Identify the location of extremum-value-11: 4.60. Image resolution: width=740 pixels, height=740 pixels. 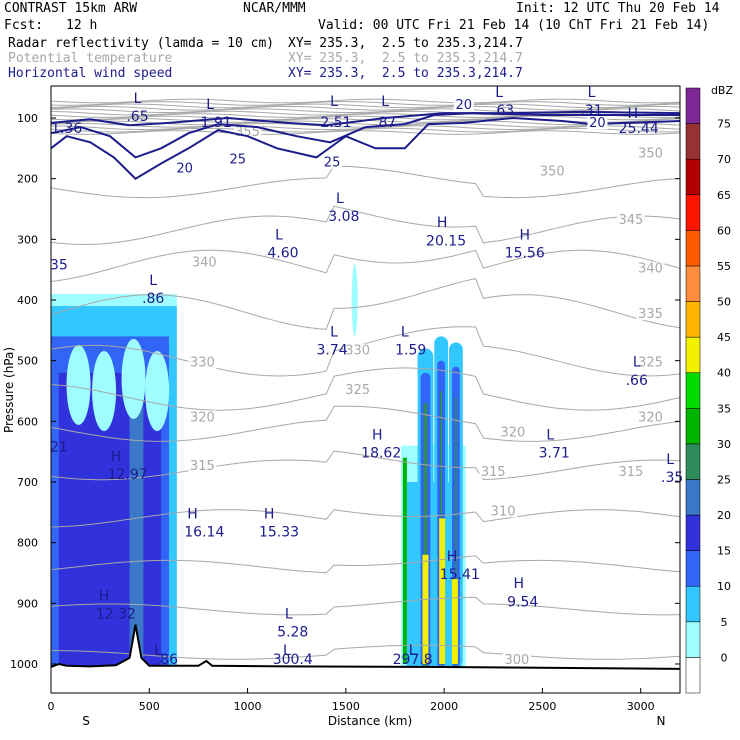
(282, 254).